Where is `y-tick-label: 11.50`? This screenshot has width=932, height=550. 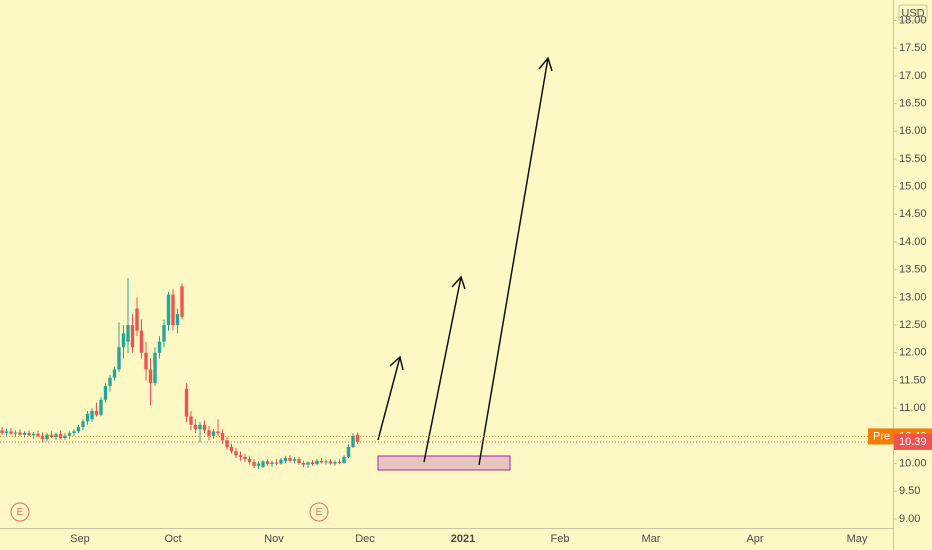 y-tick-label: 11.50 is located at coordinates (912, 380).